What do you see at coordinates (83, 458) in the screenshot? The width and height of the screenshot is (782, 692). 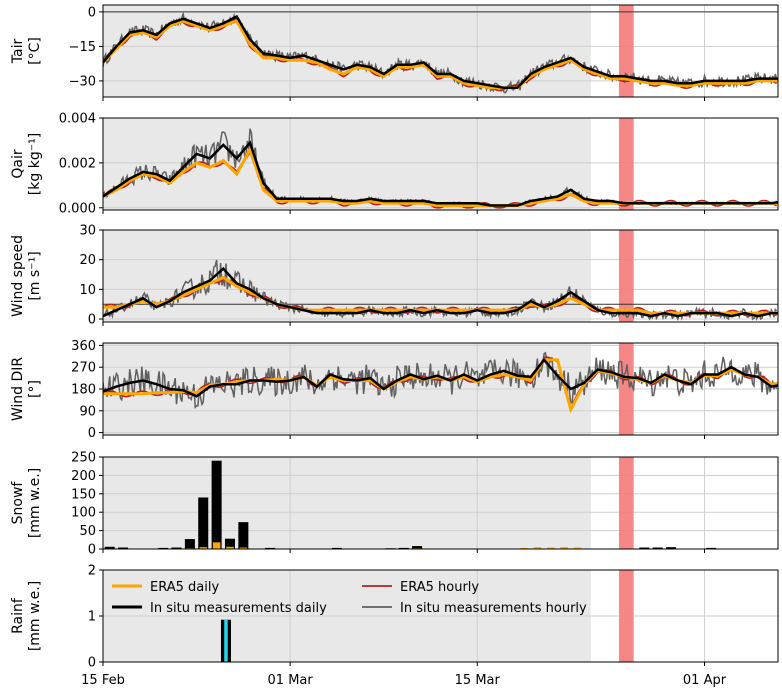 I see `y-tick-label: 250` at bounding box center [83, 458].